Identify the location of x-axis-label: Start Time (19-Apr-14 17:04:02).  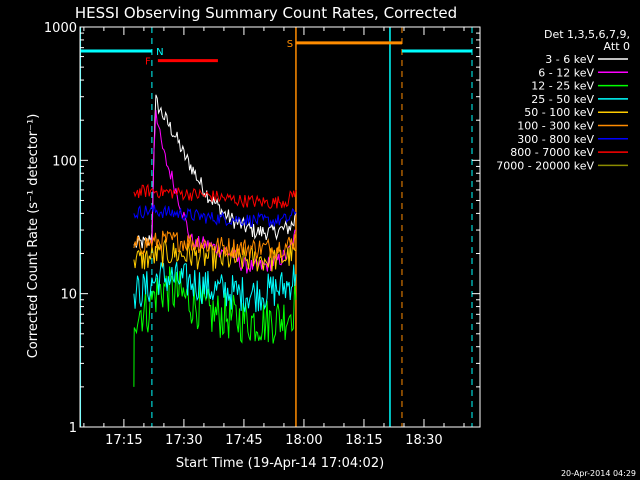
(280, 463).